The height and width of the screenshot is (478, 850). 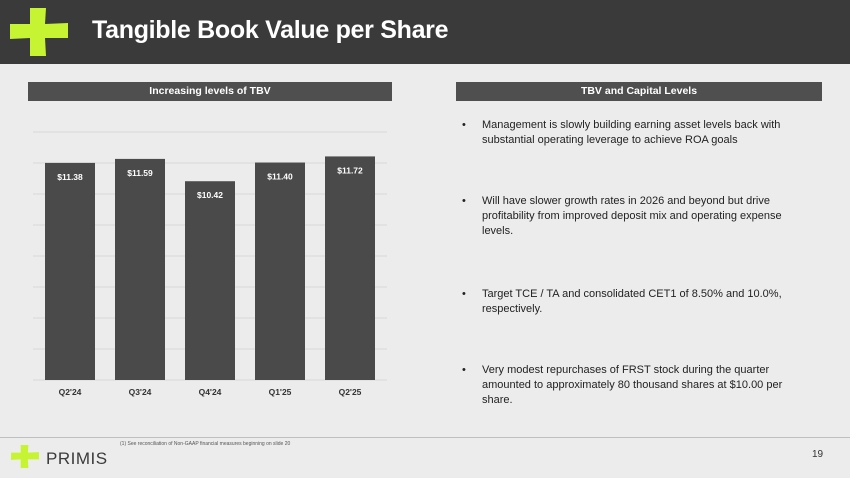 What do you see at coordinates (210, 392) in the screenshot?
I see `x-tick-label-2: Q4'24` at bounding box center [210, 392].